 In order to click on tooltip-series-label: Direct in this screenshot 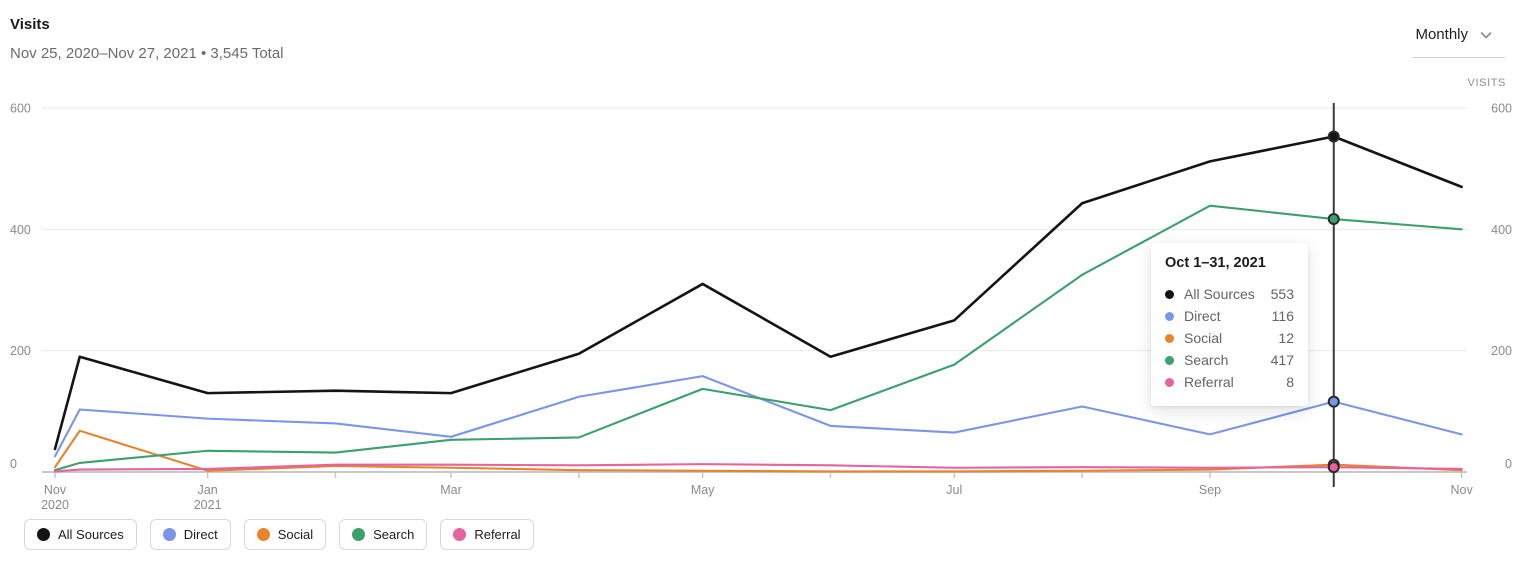, I will do `click(1202, 316)`.